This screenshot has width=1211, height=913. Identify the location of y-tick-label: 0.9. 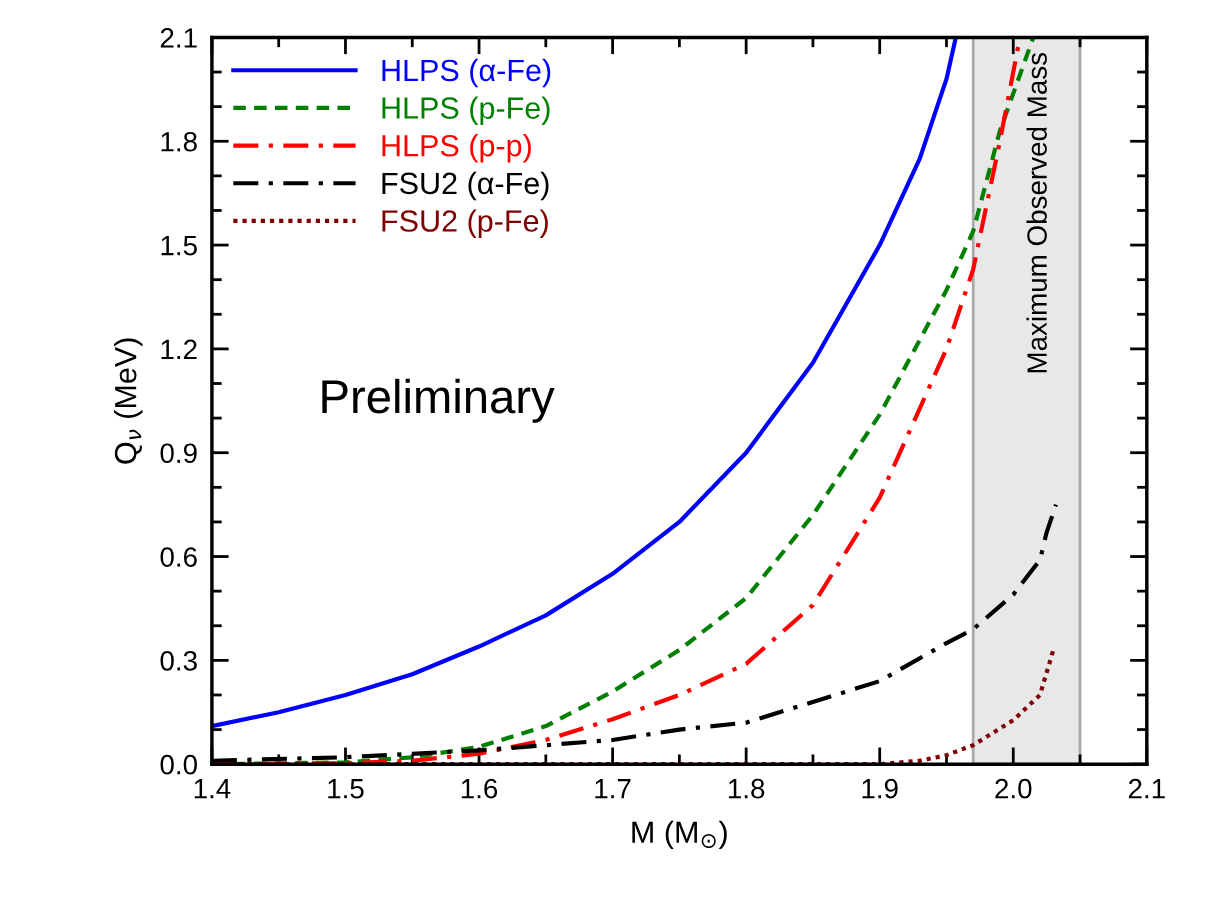
(178, 453).